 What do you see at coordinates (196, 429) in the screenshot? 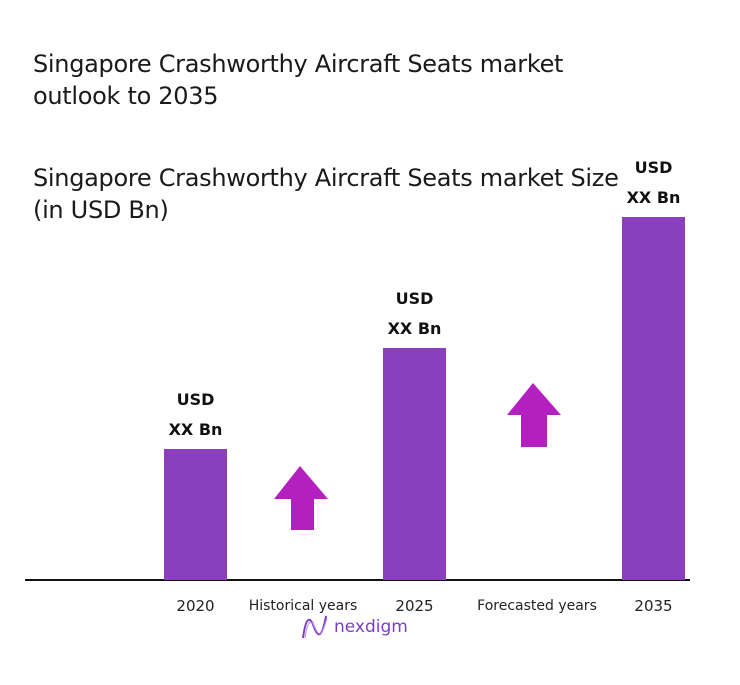
I see `data-label-2020: XX Bn` at bounding box center [196, 429].